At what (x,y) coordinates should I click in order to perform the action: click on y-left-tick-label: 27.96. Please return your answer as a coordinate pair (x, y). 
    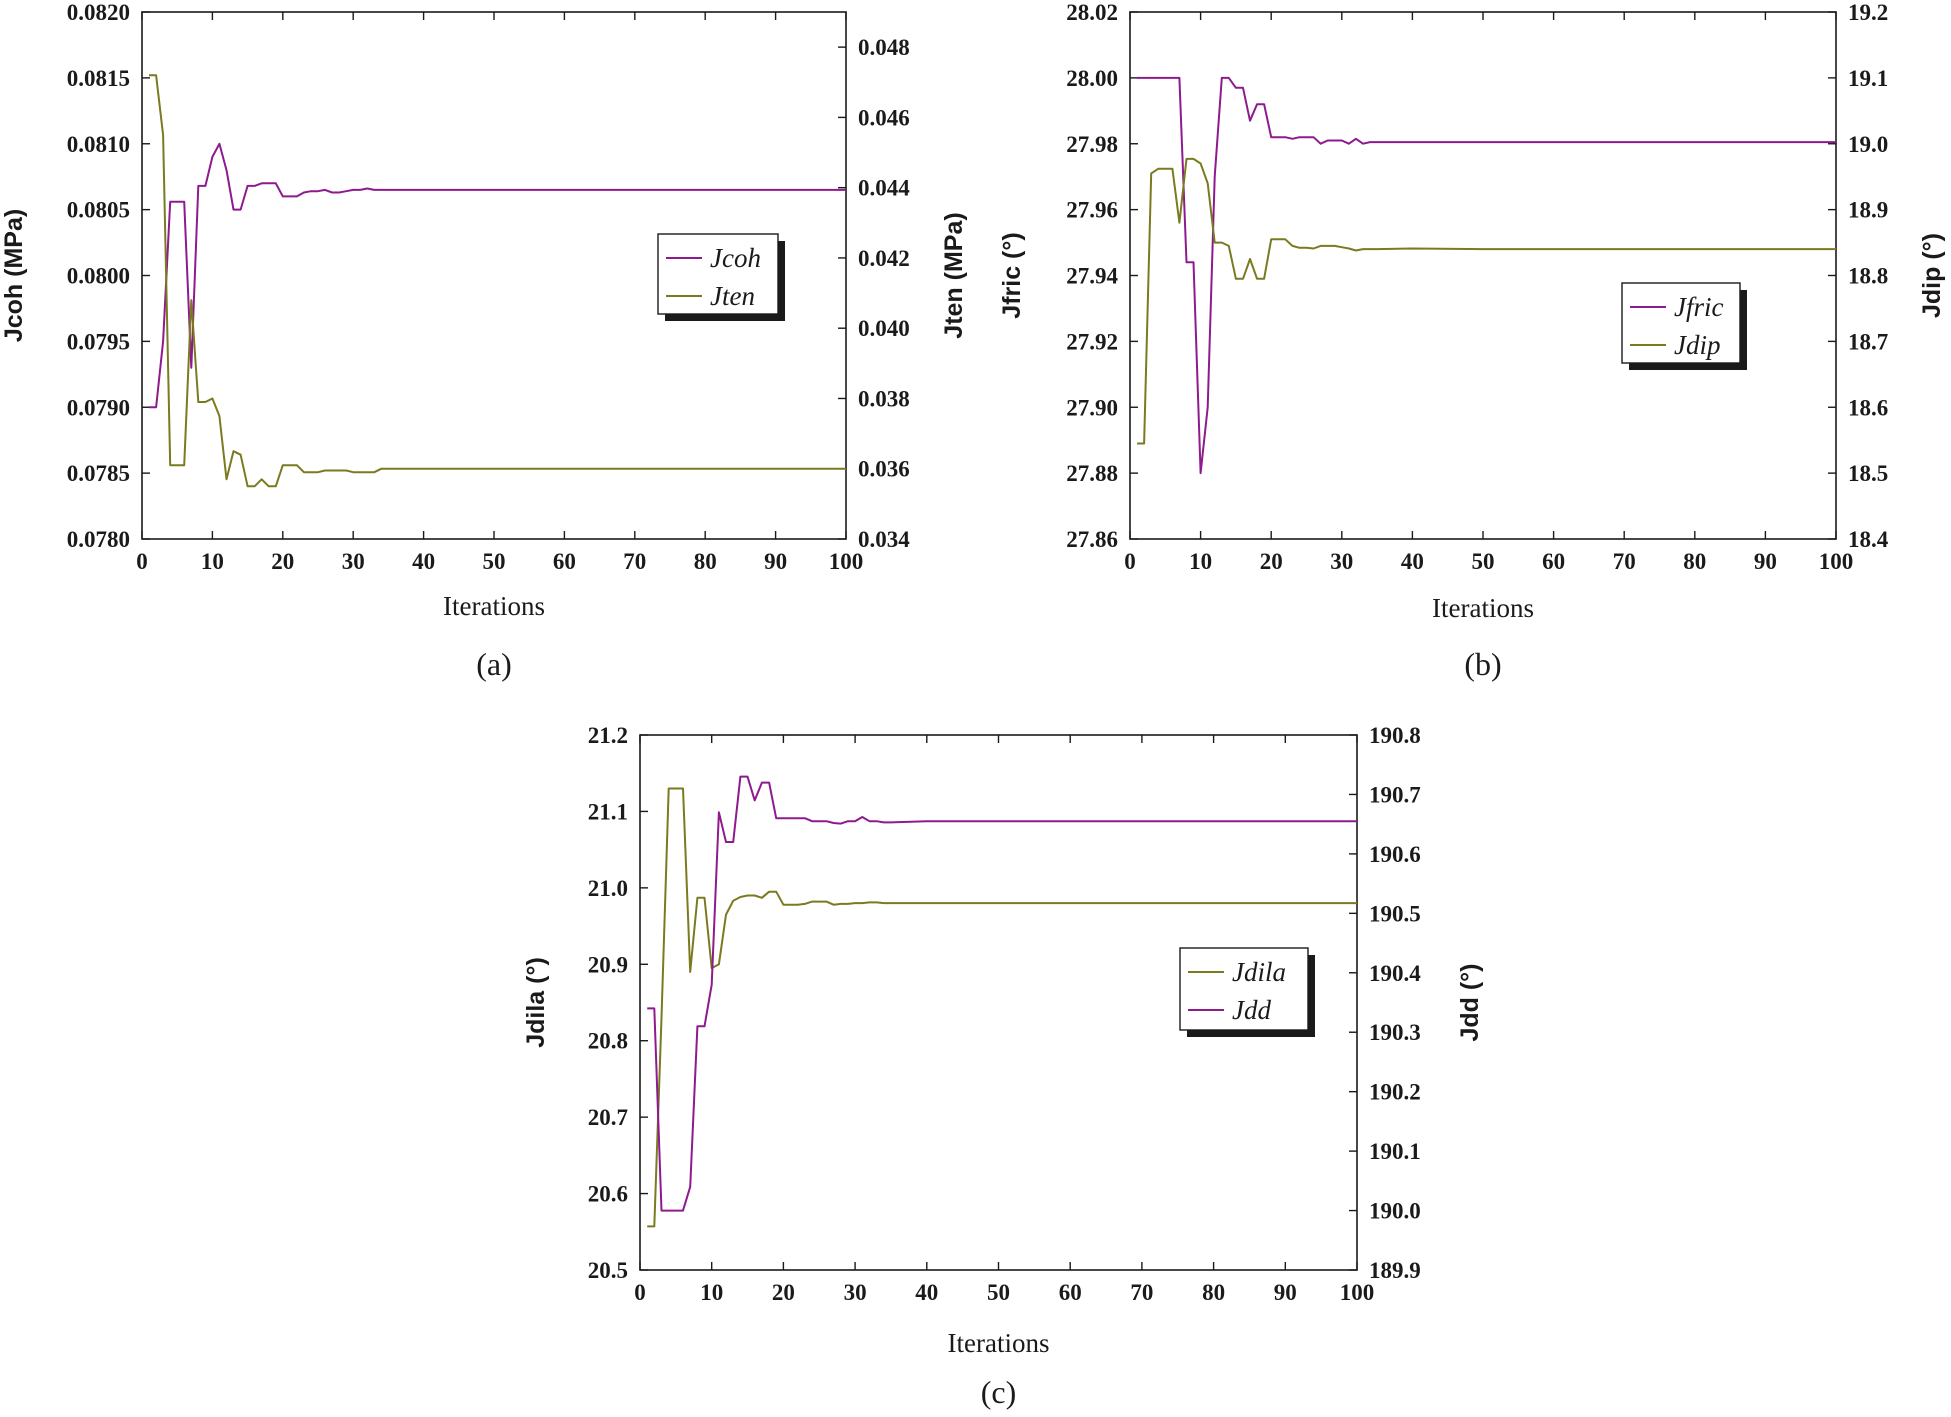
    Looking at the image, I should click on (1092, 210).